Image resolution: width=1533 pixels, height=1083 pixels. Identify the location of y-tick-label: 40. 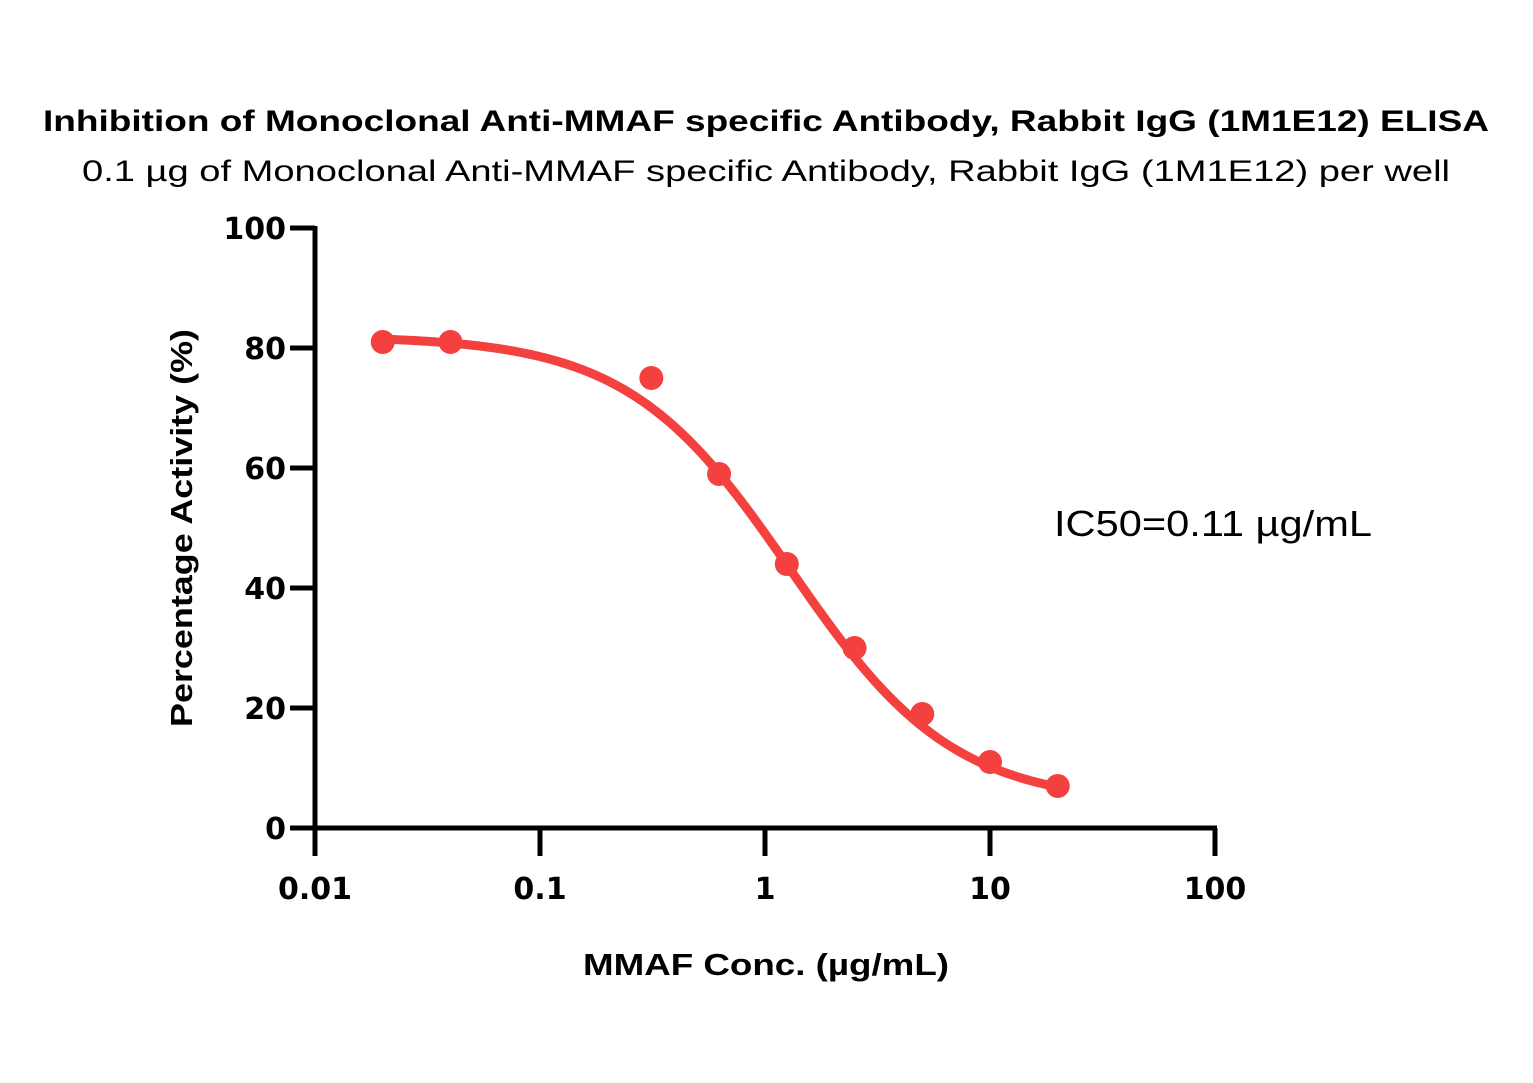
(265, 589).